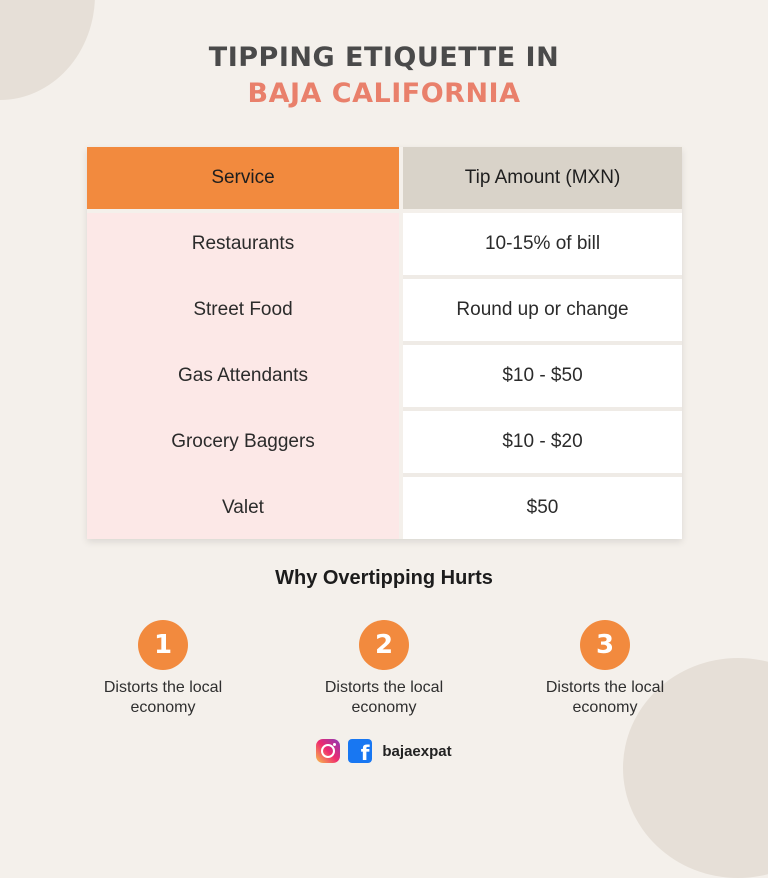 This screenshot has height=878, width=768. I want to click on cell-tip: 10-15% of bill, so click(542, 243).